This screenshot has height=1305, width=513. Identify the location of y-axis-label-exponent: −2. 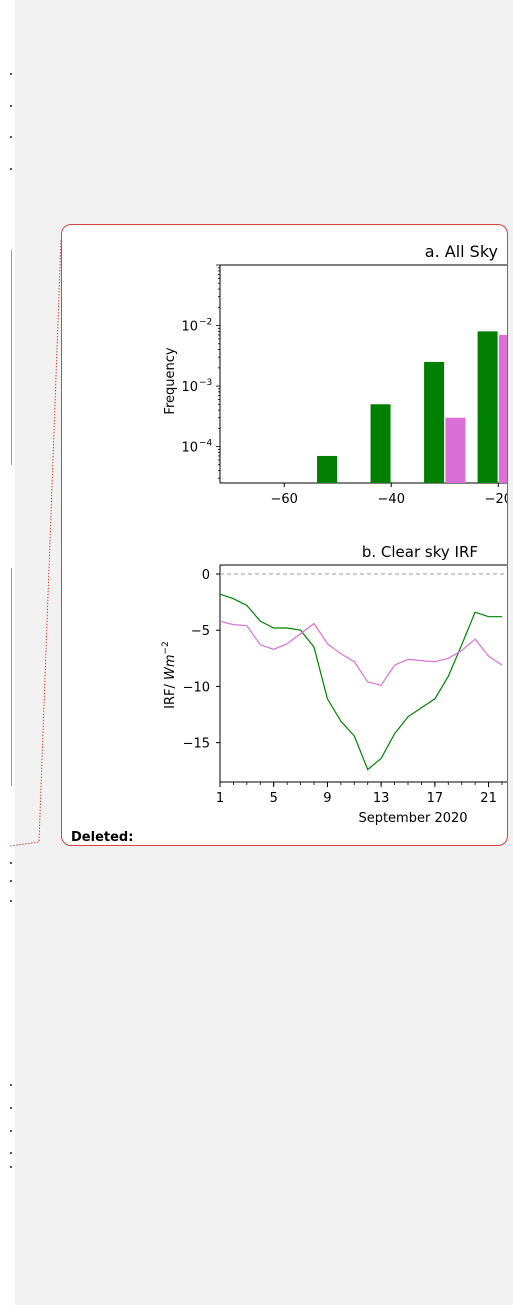
(166, 647).